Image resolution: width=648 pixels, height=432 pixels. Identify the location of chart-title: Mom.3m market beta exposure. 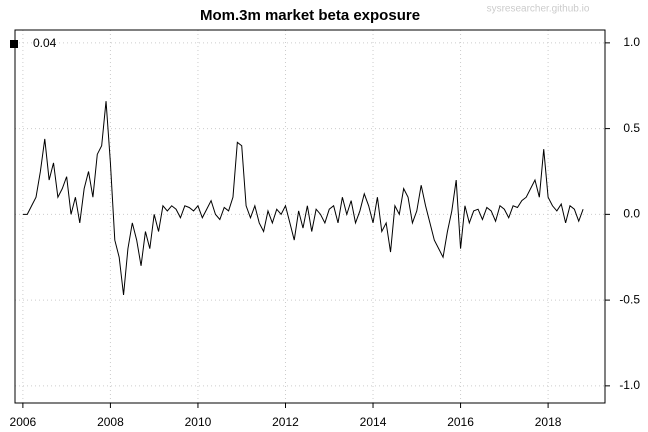
(310, 15).